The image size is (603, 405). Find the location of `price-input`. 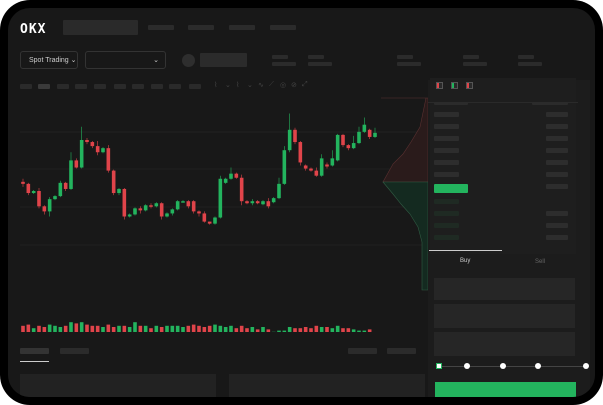

price-input is located at coordinates (504, 289).